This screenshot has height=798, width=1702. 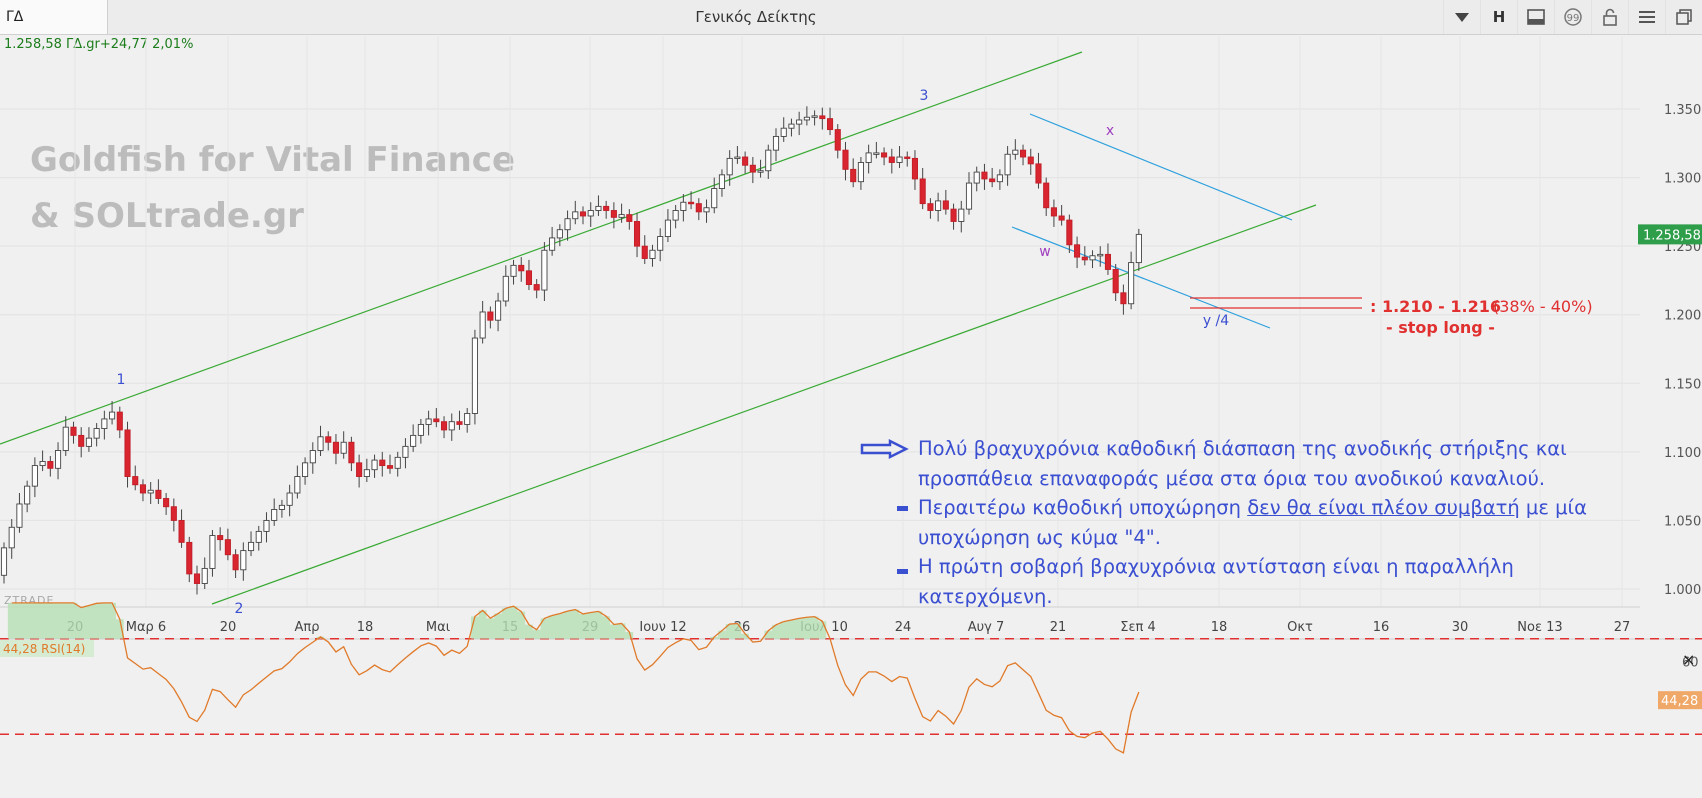 I want to click on x-tick-label: Νοε 13, so click(x=1539, y=627).